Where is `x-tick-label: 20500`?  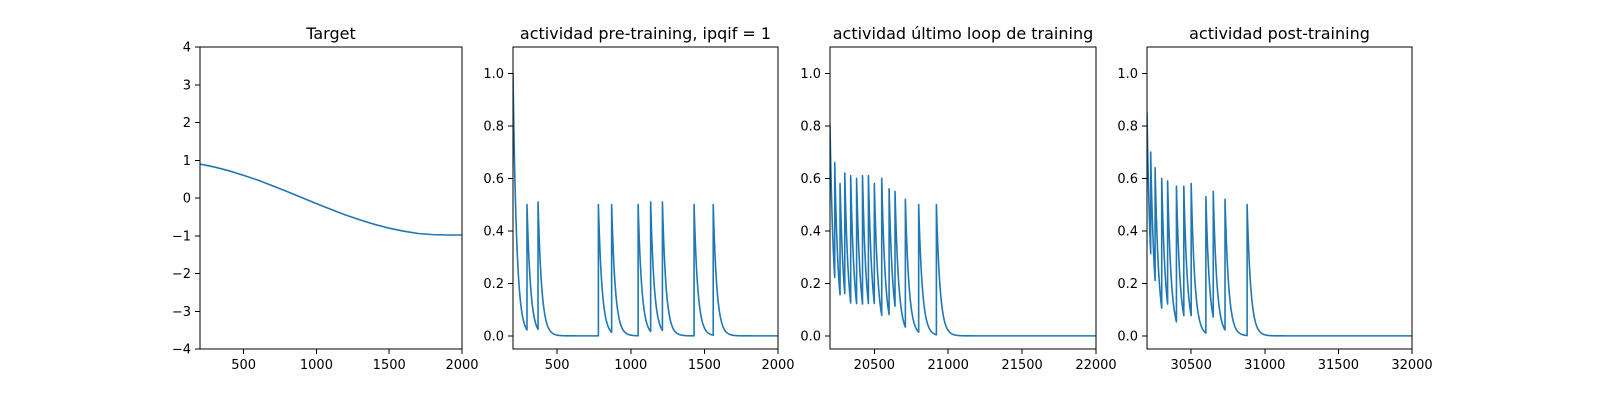 x-tick-label: 20500 is located at coordinates (874, 365).